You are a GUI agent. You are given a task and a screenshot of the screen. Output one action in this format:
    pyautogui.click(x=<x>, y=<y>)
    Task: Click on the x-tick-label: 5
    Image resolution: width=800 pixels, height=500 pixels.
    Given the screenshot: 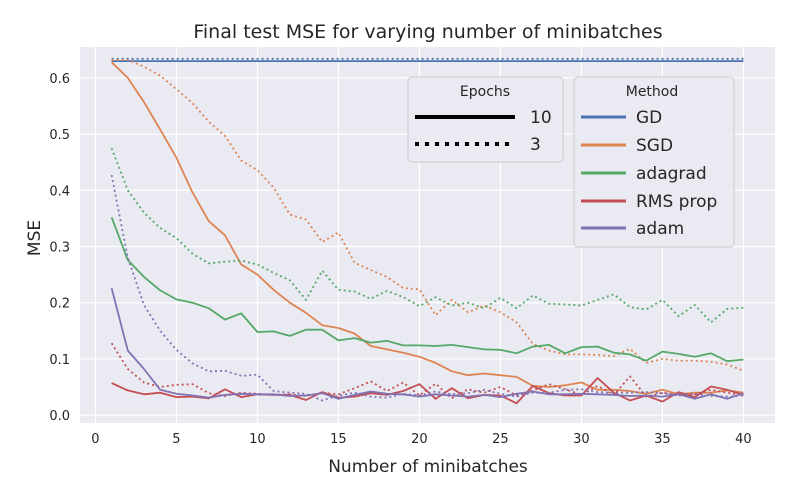 What is the action you would take?
    pyautogui.click(x=176, y=439)
    